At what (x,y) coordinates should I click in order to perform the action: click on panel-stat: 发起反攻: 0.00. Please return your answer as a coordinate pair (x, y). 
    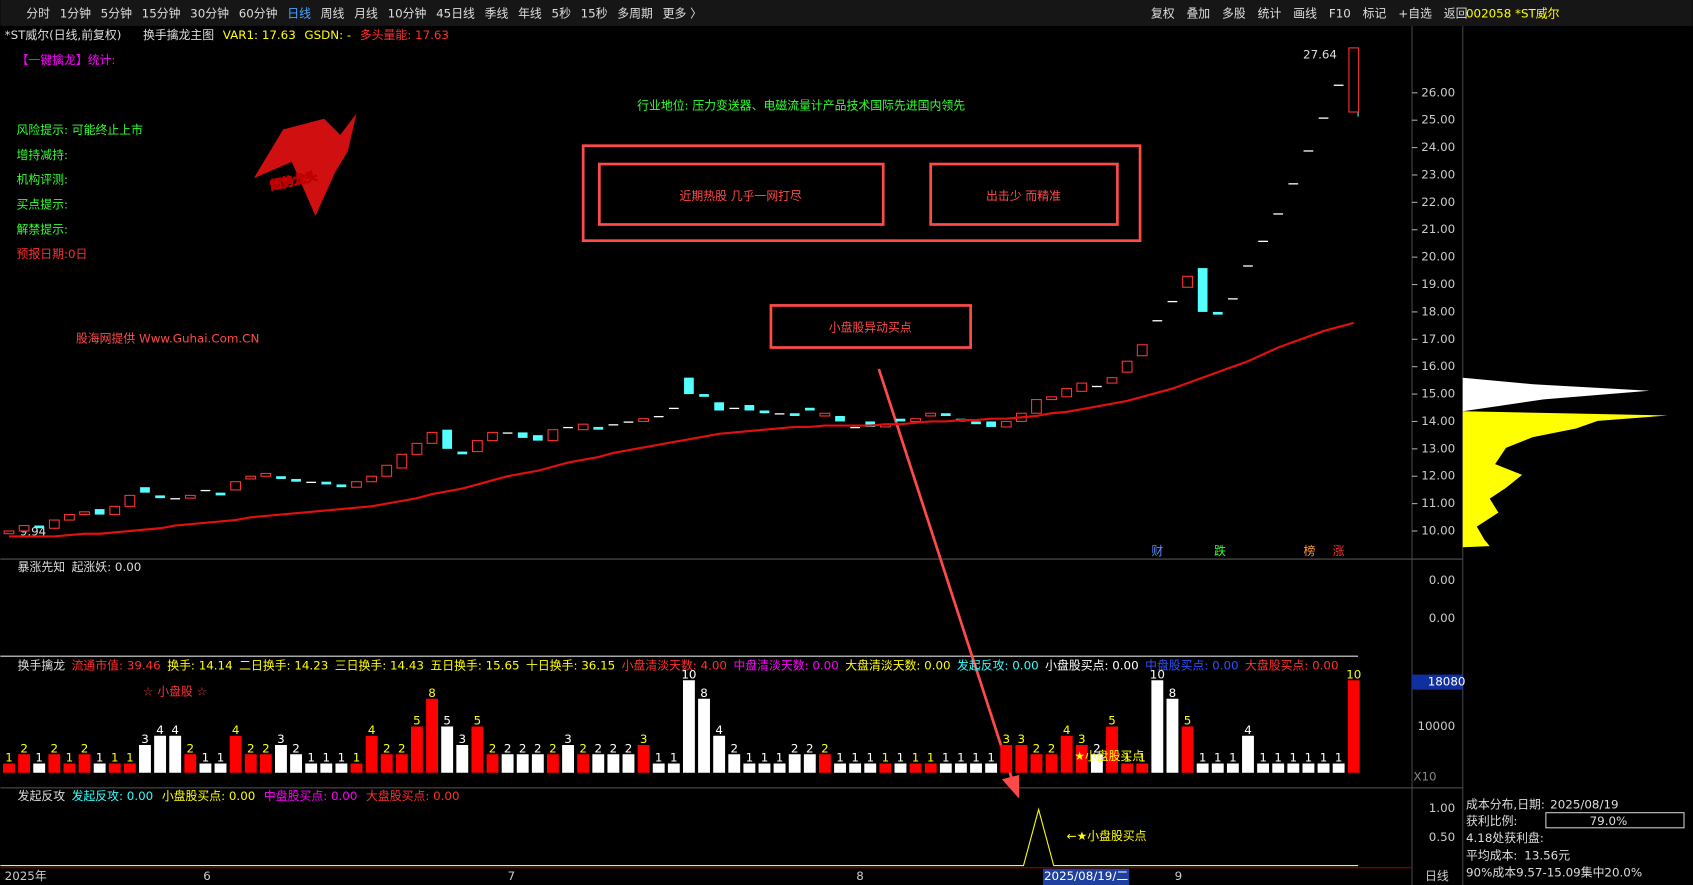
    Looking at the image, I should click on (998, 665).